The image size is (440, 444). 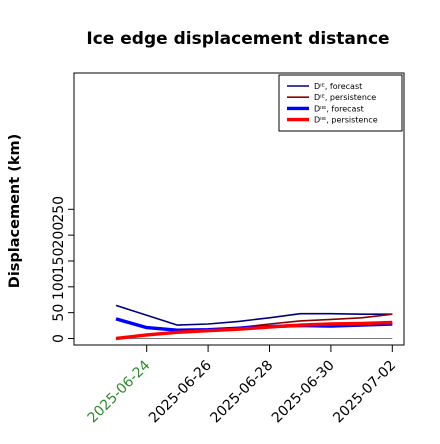 What do you see at coordinates (59, 209) in the screenshot?
I see `y-tick-label: 250` at bounding box center [59, 209].